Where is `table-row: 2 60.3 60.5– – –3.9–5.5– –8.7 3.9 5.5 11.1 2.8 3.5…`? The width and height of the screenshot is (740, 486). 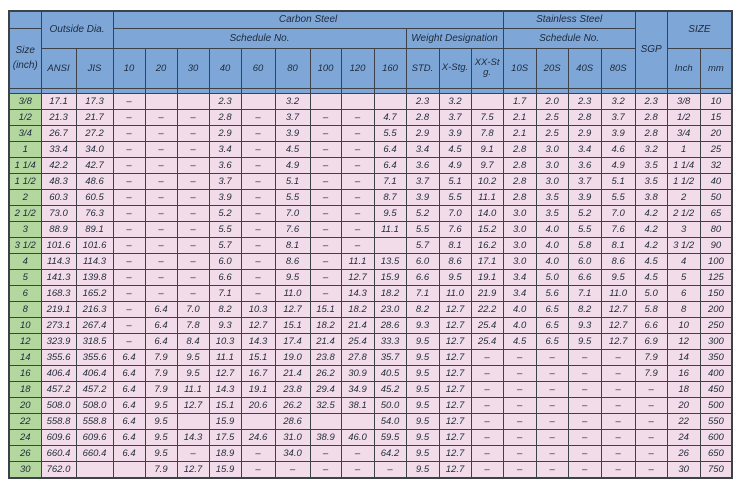 table-row: 2 60.3 60.5– – –3.9–5.5– –8.7 3.9 5.5 11.1 2.8 3.5… is located at coordinates (370, 197).